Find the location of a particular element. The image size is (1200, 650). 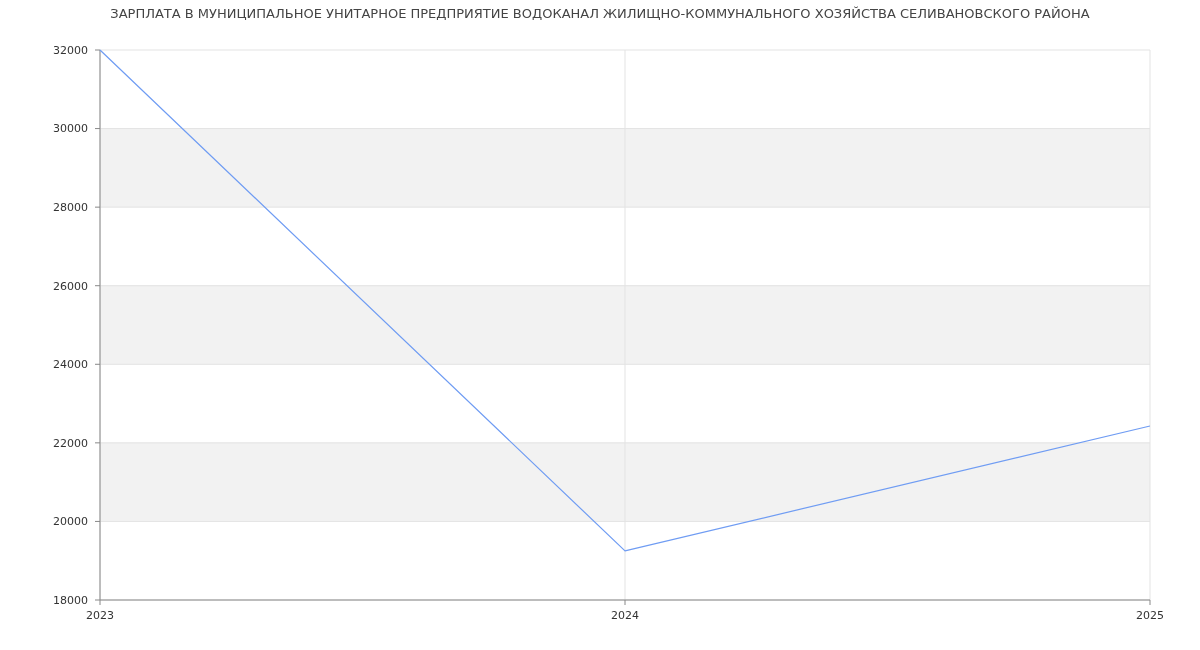

y-tick-label: 24000 is located at coordinates (70, 365).